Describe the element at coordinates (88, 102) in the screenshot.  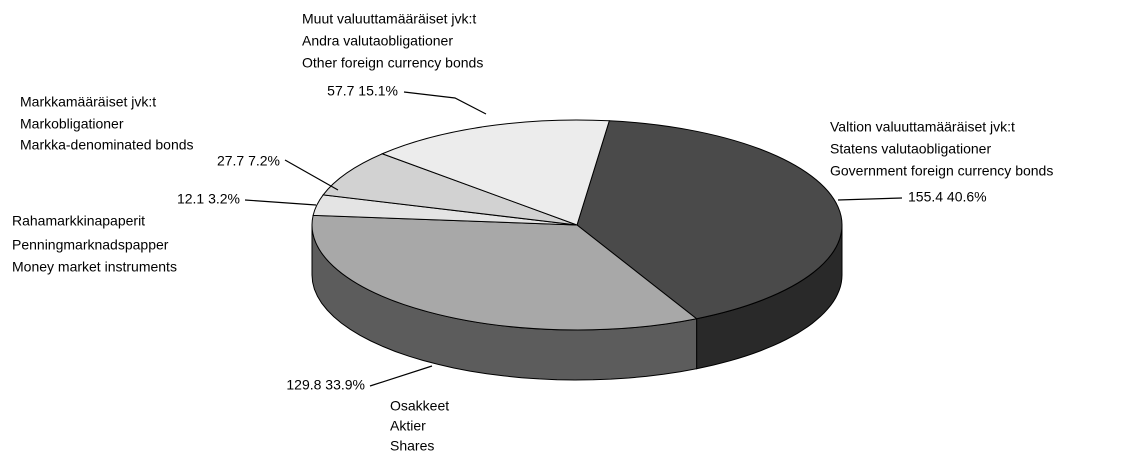
I see `slice-label: Markkamääräiset jvk:t` at that location.